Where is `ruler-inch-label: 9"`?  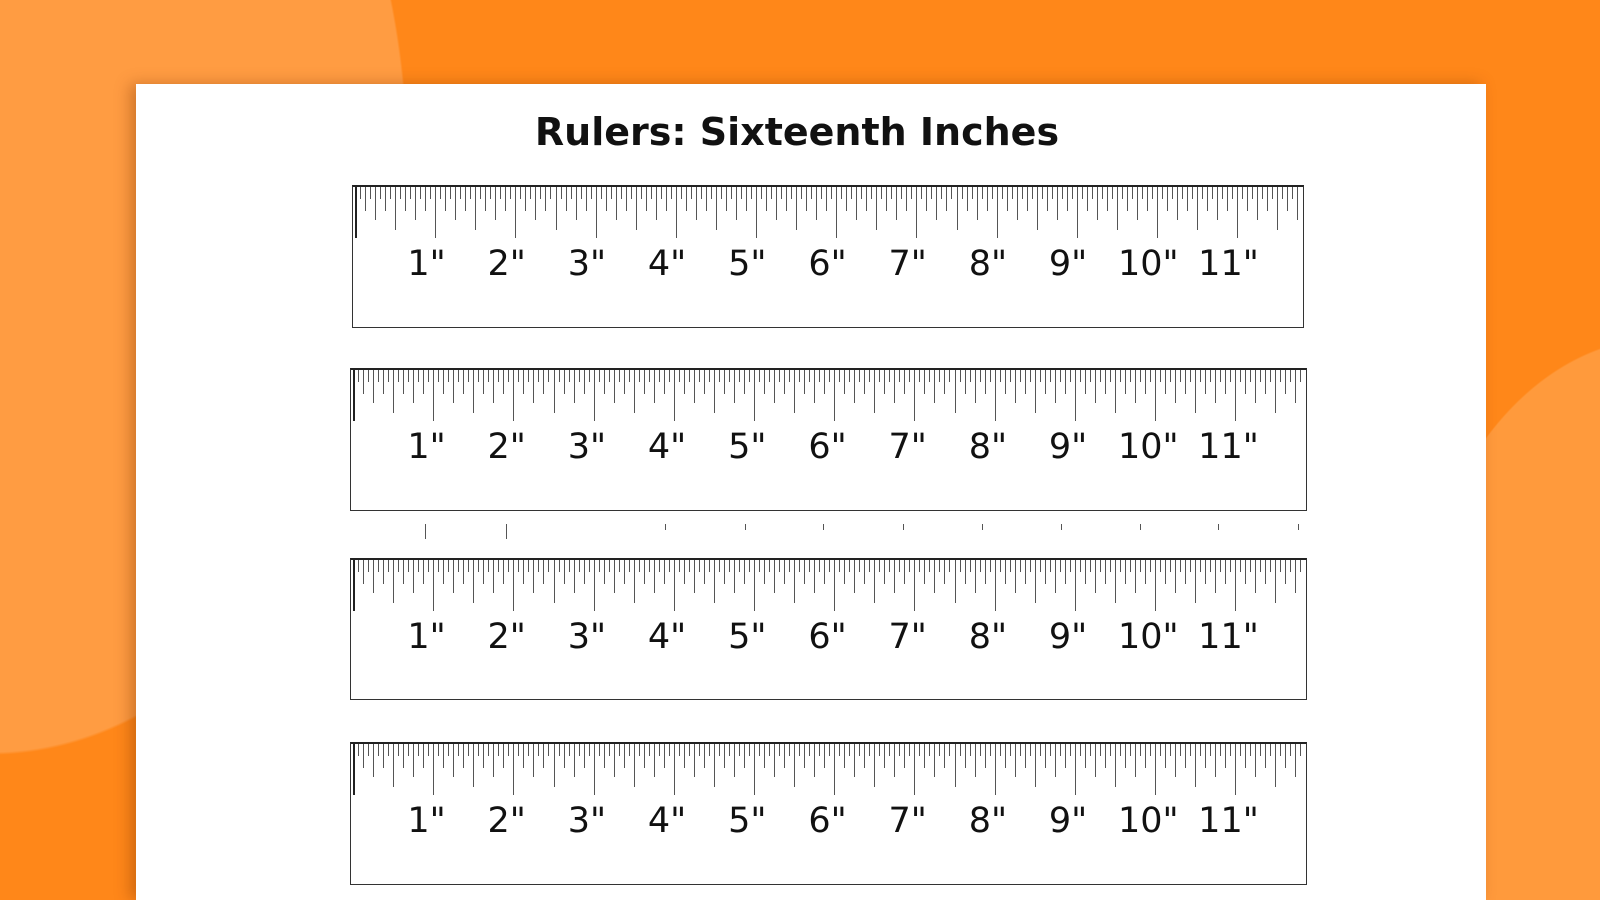 ruler-inch-label: 9" is located at coordinates (1068, 264).